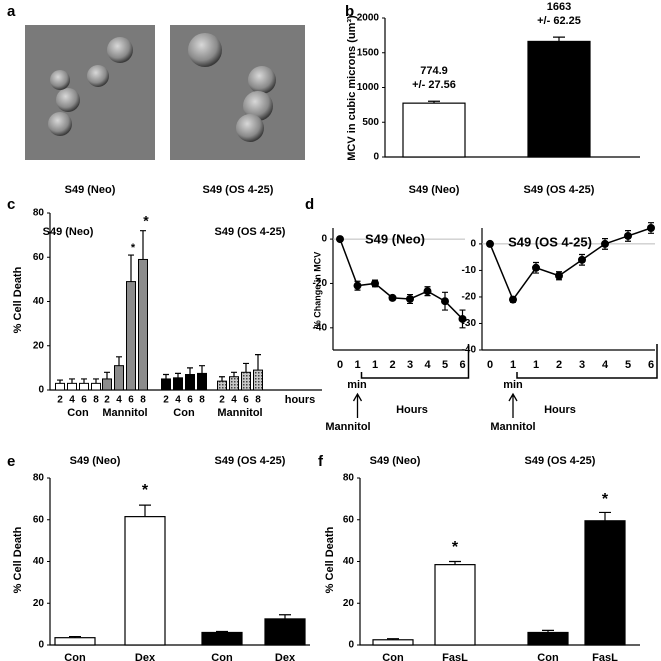 The width and height of the screenshot is (661, 661). What do you see at coordinates (469, 323) in the screenshot?
I see `y-tick-label: -30` at bounding box center [469, 323].